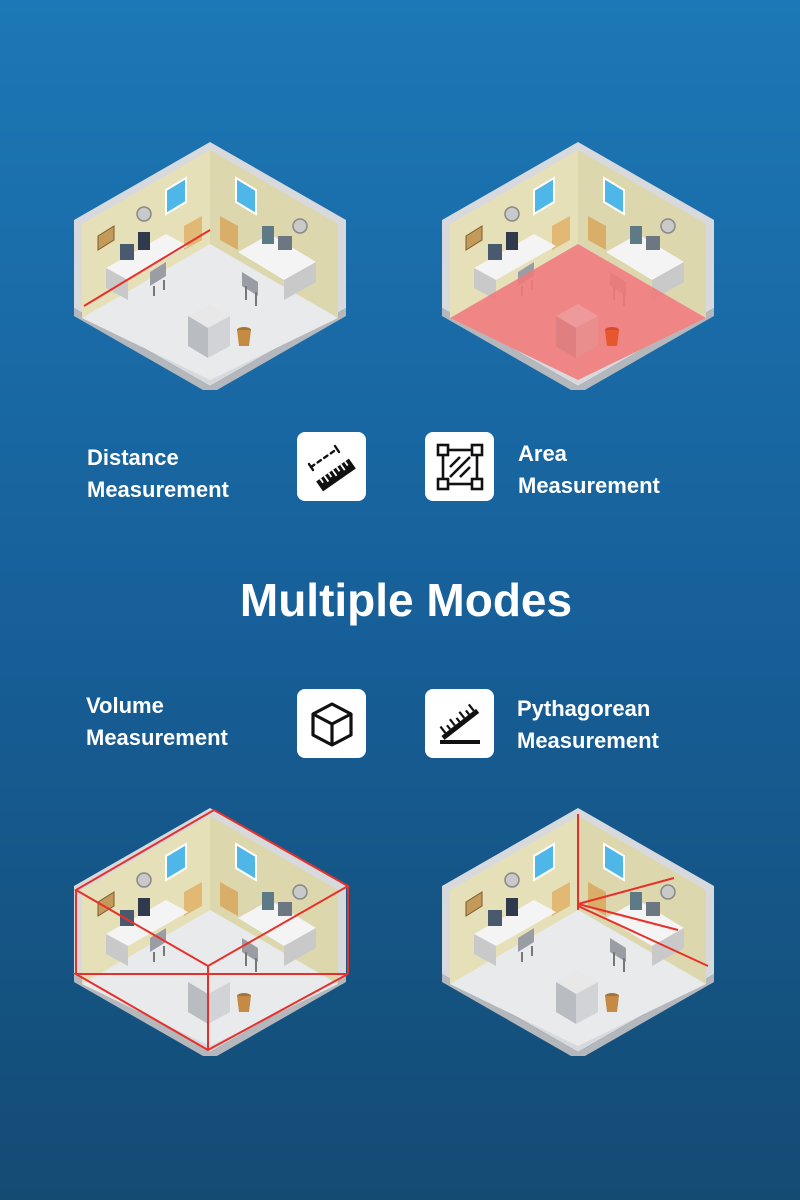 The image size is (800, 1200). I want to click on room-illustration-volume, so click(210, 931).